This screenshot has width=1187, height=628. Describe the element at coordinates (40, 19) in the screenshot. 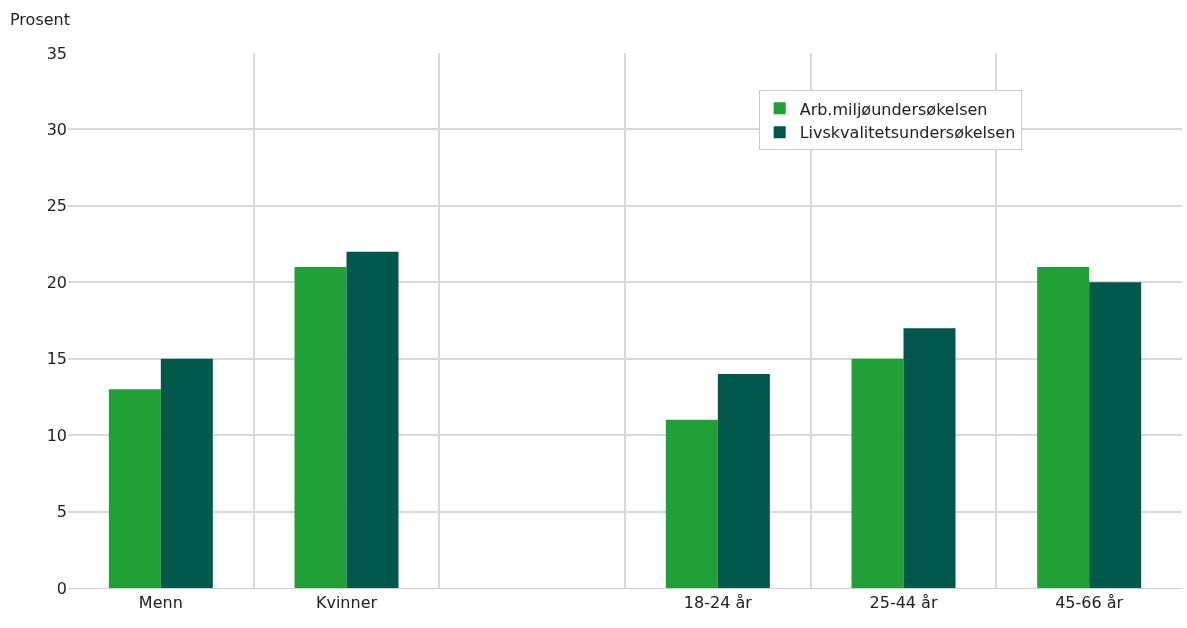

I see `y-axis-title: Prosent` at that location.